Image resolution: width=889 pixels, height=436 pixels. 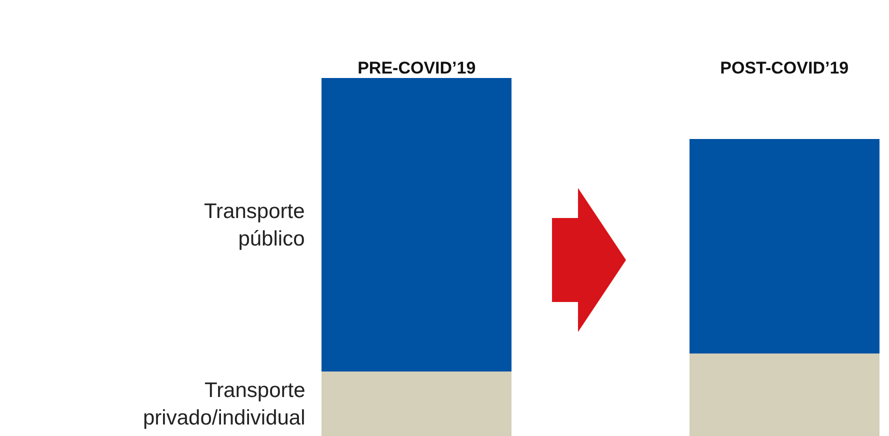 I want to click on x-tick-label: PRE-COVID’19, so click(x=417, y=68).